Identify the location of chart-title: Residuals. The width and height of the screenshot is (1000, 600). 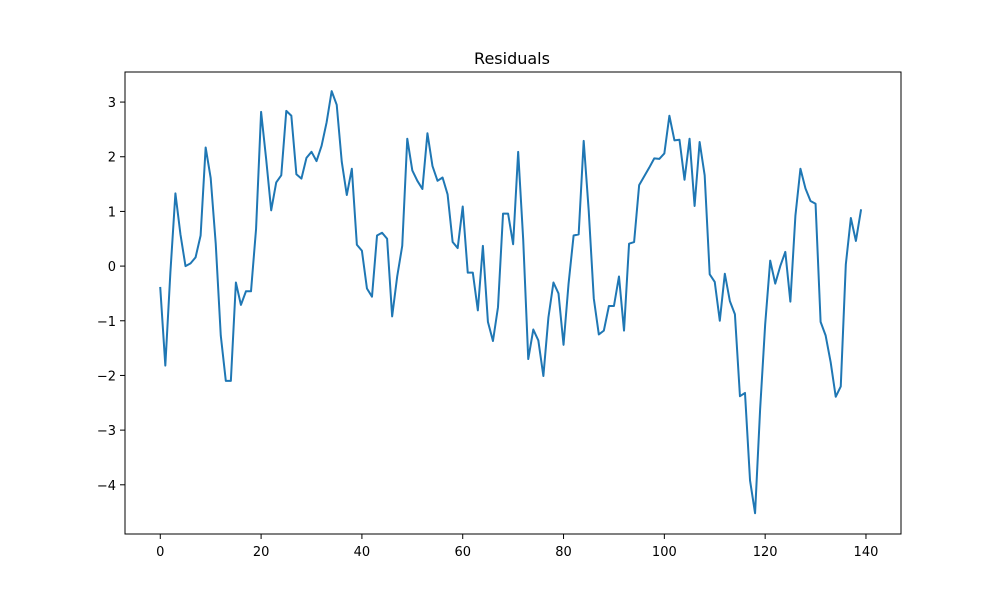
(512, 58).